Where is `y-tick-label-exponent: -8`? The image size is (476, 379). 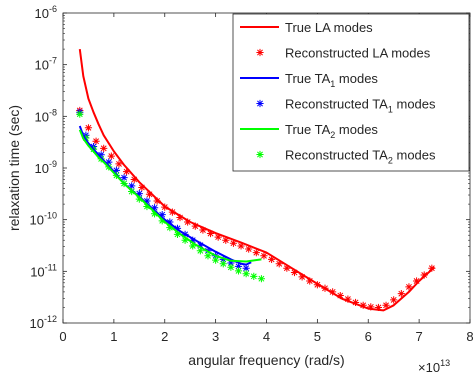
y-tick-label-exponent: -8 is located at coordinates (53, 112).